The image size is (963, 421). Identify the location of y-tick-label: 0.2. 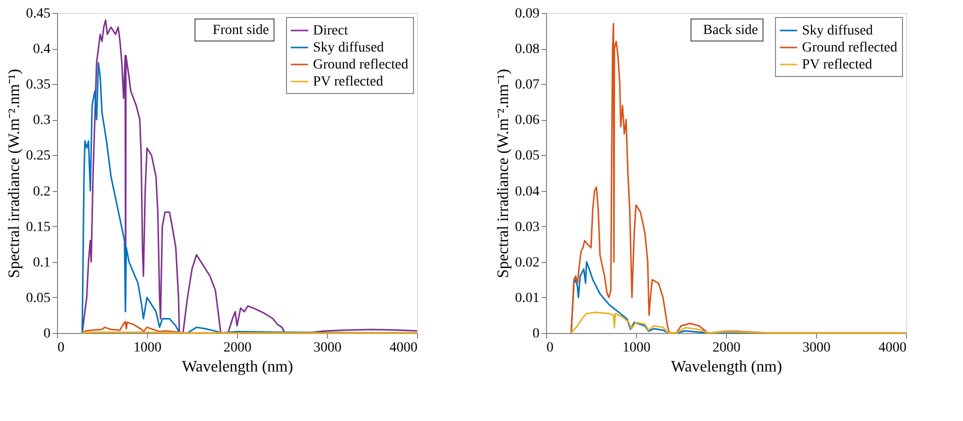
(41, 192).